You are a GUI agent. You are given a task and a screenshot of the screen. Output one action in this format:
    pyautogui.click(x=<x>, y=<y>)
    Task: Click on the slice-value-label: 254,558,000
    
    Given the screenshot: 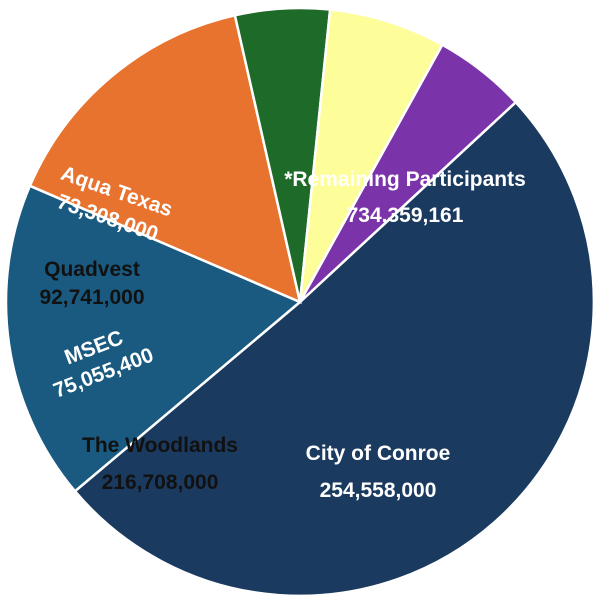 What is the action you would take?
    pyautogui.click(x=378, y=490)
    